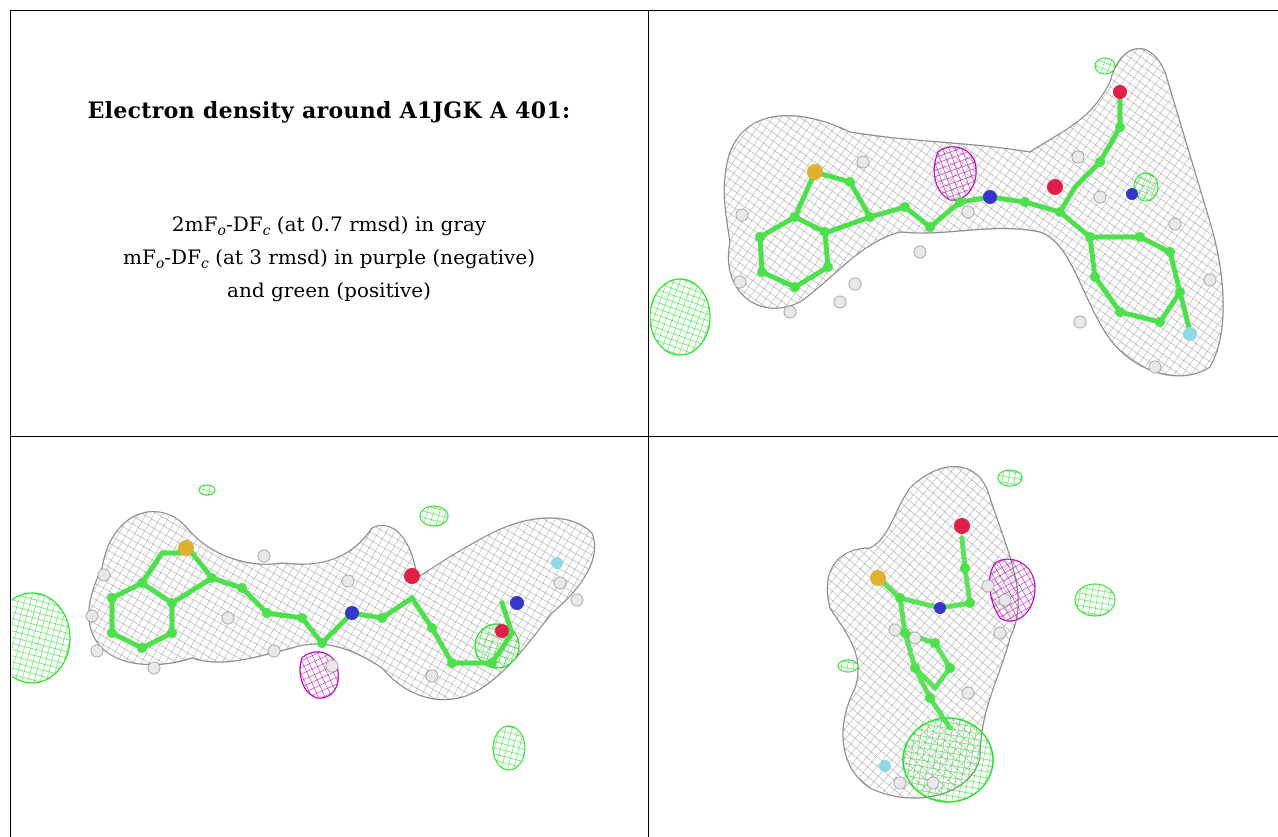 The image size is (1278, 837). I want to click on frame-separator-right, so click(956, 436).